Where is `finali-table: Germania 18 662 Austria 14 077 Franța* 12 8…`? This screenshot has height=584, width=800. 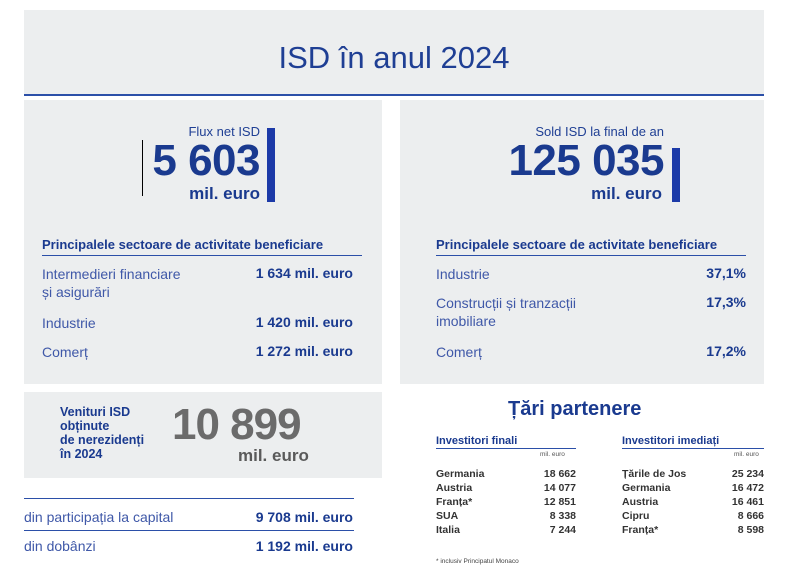 finali-table: Germania 18 662 Austria 14 077 Franța* 12 8… is located at coordinates (506, 504).